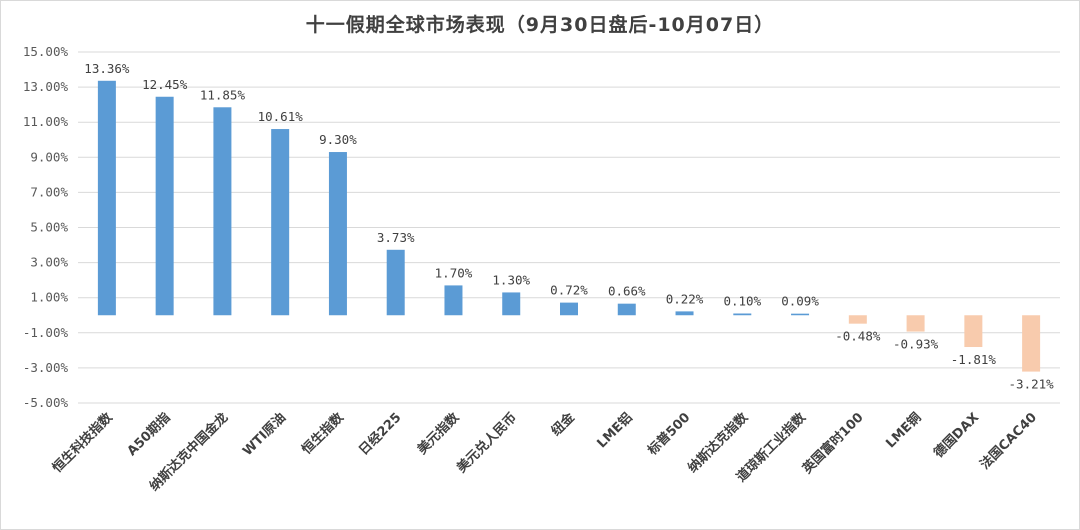 Image resolution: width=1080 pixels, height=530 pixels. Describe the element at coordinates (46, 121) in the screenshot. I see `y-tick-label: 11.00%` at that location.